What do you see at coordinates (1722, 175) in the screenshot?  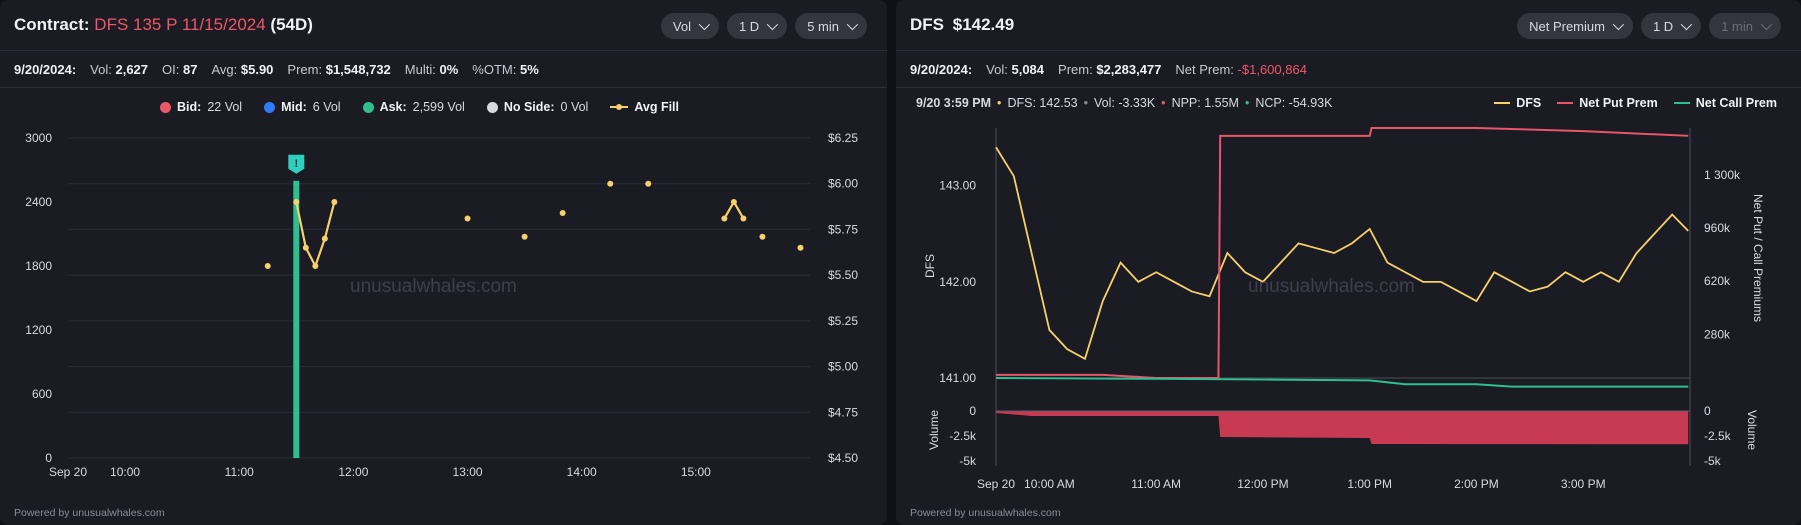 I see `y-tick-label-right: 1 300k` at bounding box center [1722, 175].